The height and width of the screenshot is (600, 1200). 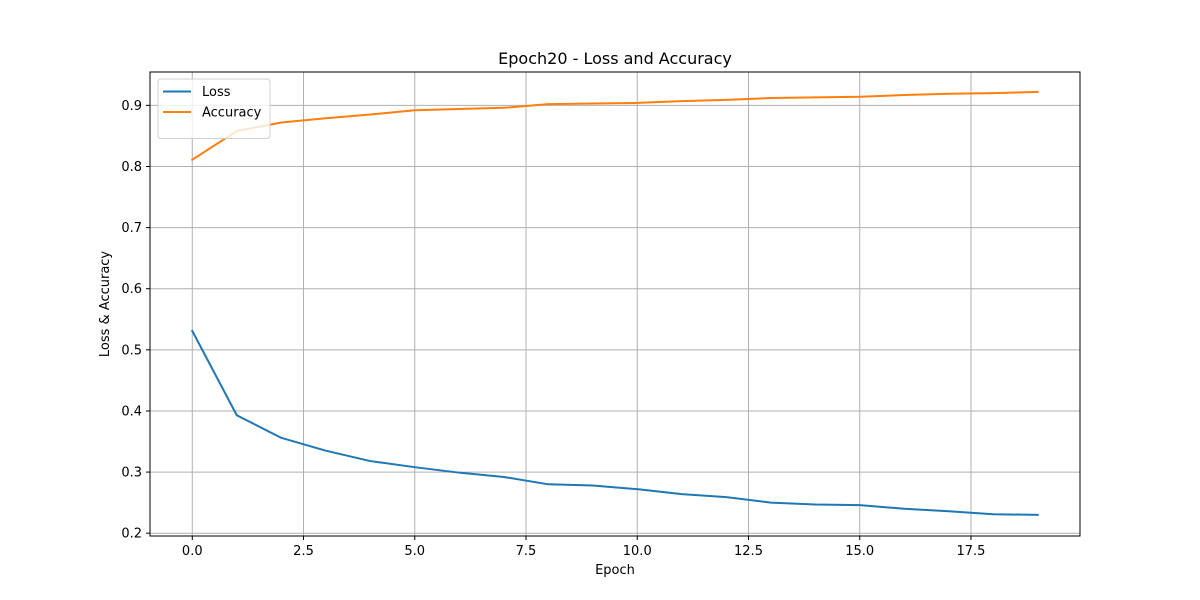 What do you see at coordinates (414, 551) in the screenshot?
I see `x-tick-label: 5.0` at bounding box center [414, 551].